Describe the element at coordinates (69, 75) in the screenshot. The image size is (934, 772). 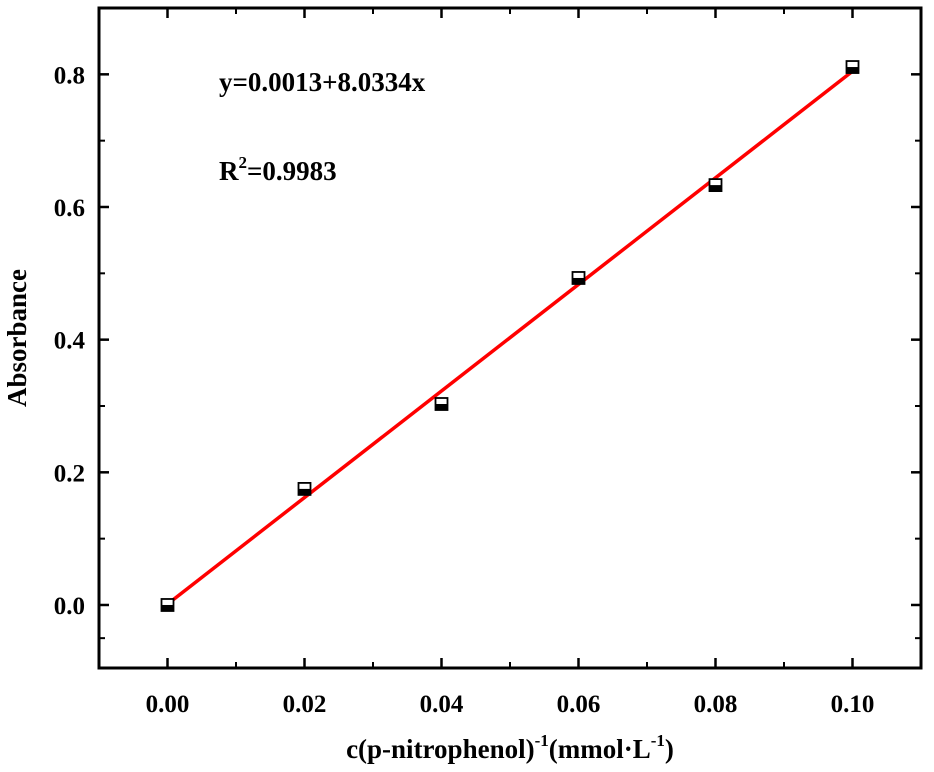
I see `y-tick-label: 0.8` at that location.